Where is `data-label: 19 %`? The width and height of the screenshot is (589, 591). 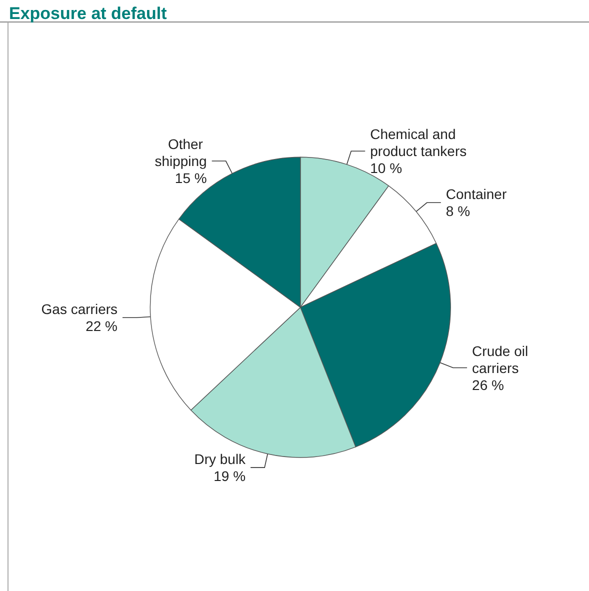 data-label: 19 % is located at coordinates (230, 476).